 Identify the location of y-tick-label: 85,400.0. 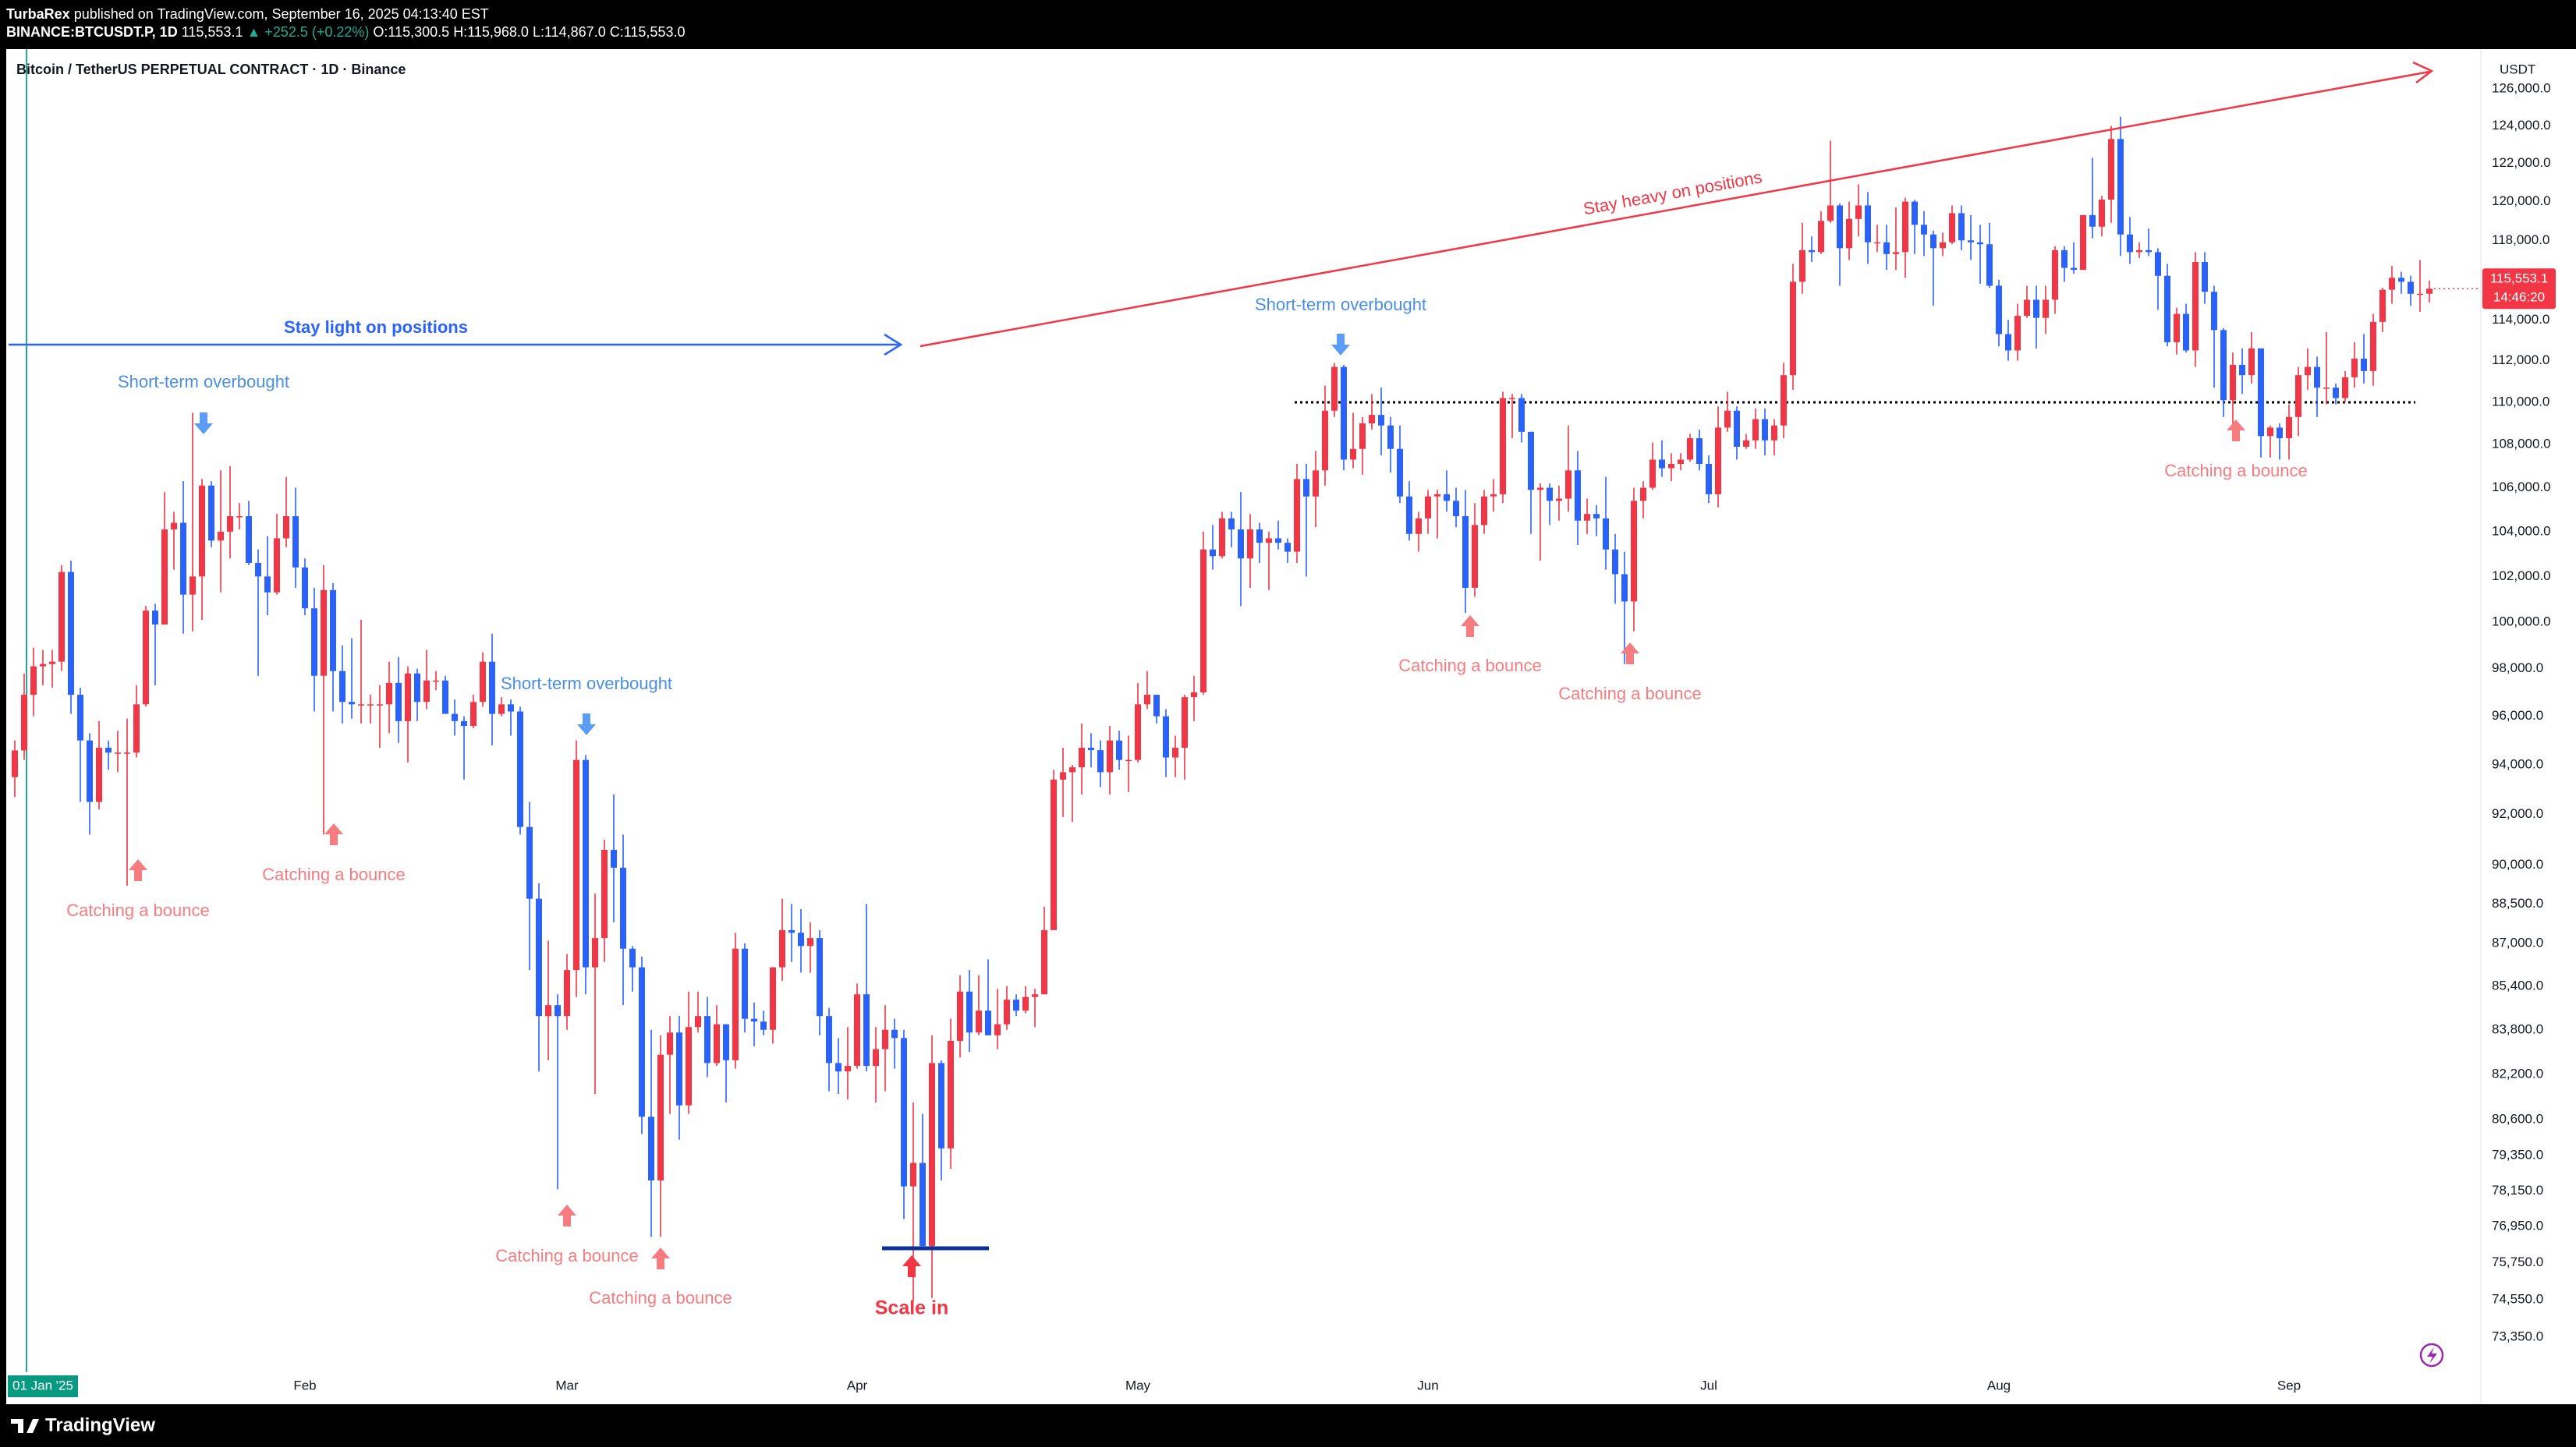
(2517, 985).